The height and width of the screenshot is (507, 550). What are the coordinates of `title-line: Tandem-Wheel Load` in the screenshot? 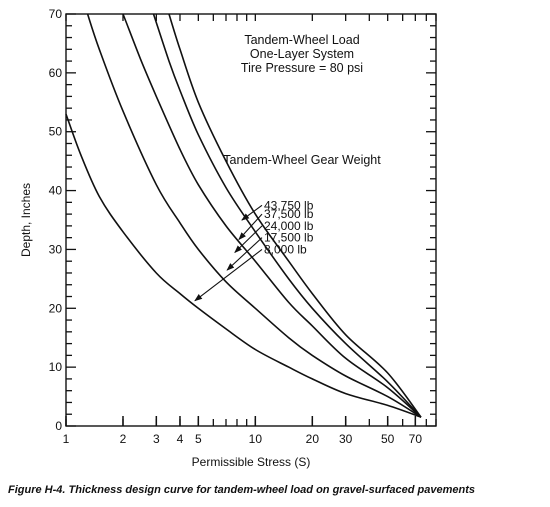 It's located at (301, 40).